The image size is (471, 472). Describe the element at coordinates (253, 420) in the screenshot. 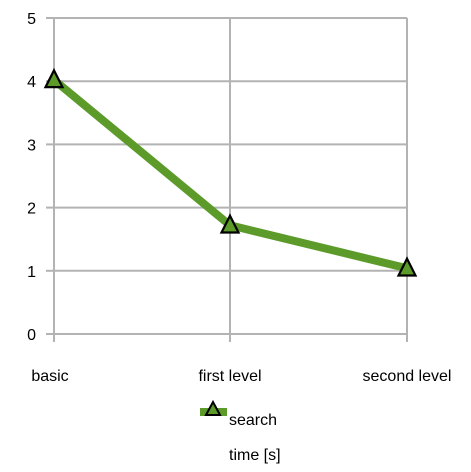

I see `legend-label-line-1: search` at that location.